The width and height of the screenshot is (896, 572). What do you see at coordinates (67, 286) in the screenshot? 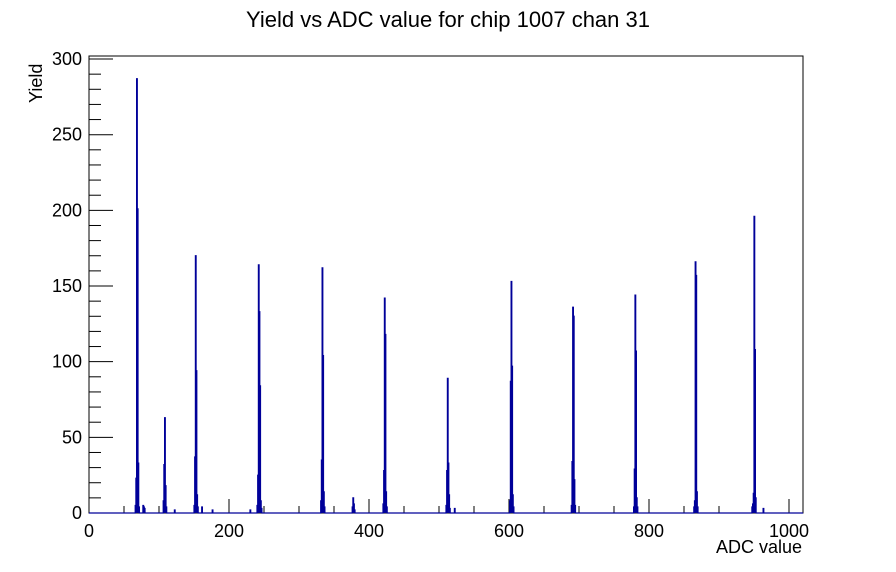
I see `y-tick-label: 150` at bounding box center [67, 286].